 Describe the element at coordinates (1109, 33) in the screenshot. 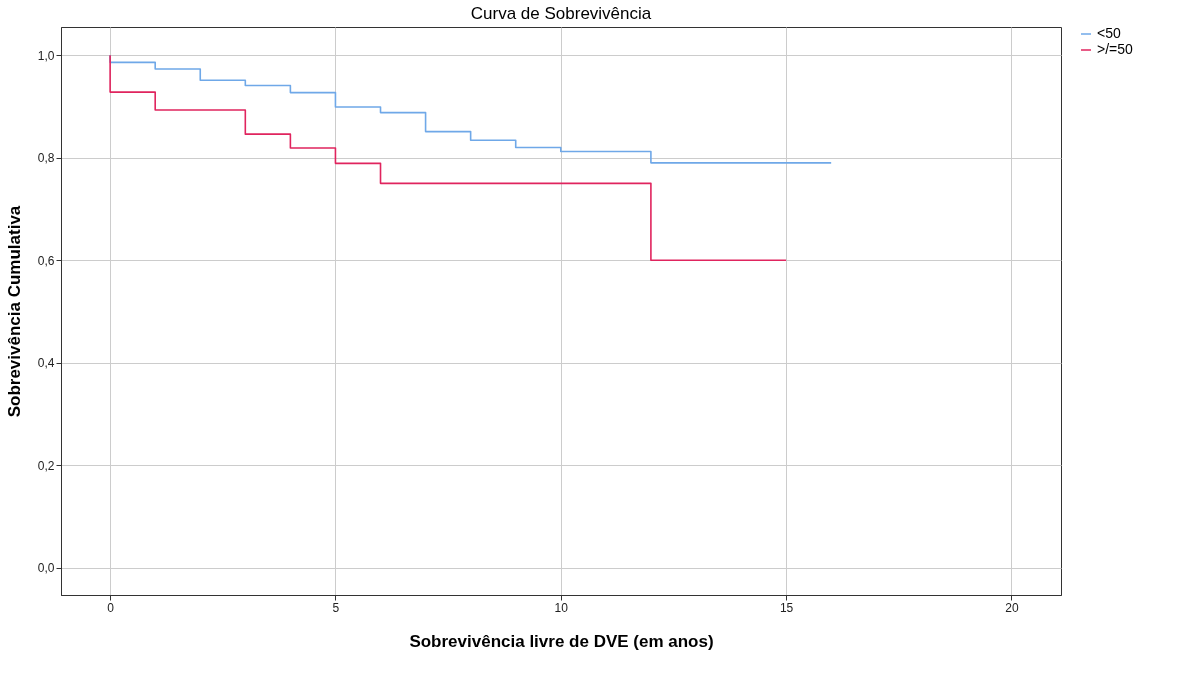

I see `legend-label: <50` at that location.